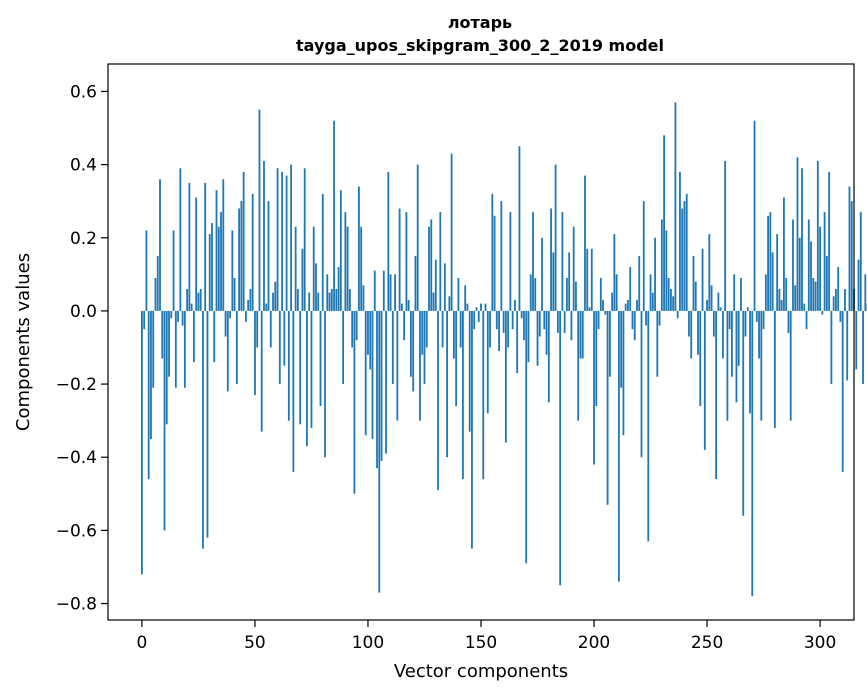  What do you see at coordinates (23, 342) in the screenshot?
I see `y-axis-label: Components values` at bounding box center [23, 342].